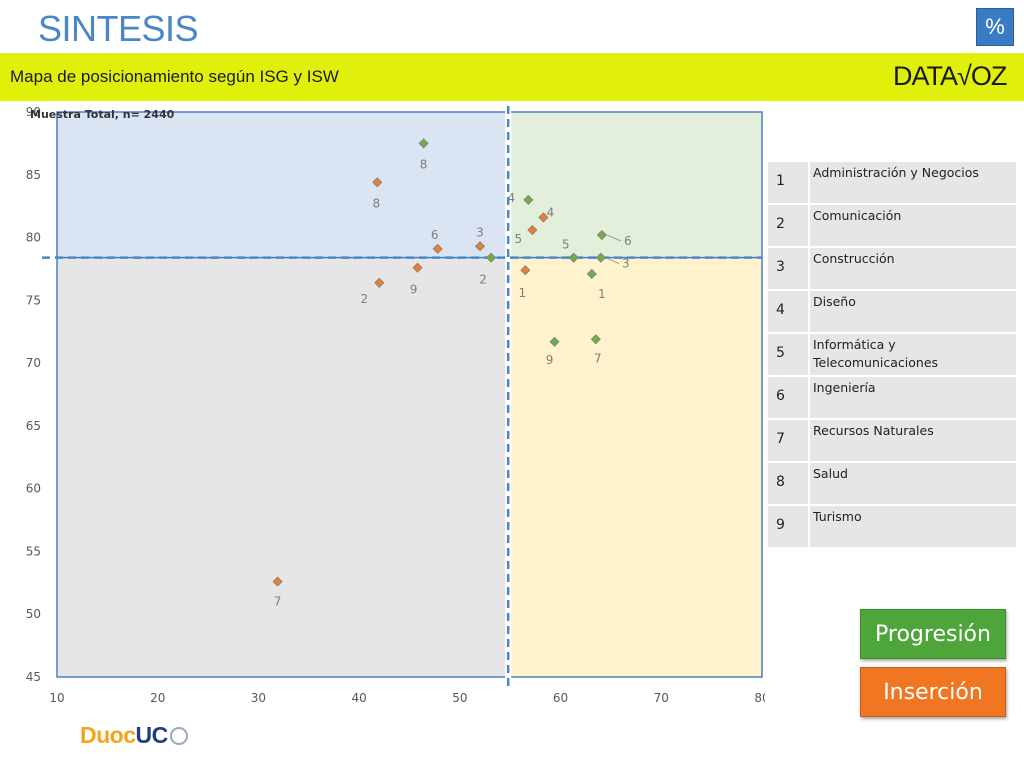 The height and width of the screenshot is (768, 1024). I want to click on page-title: SINTESIS, so click(118, 28).